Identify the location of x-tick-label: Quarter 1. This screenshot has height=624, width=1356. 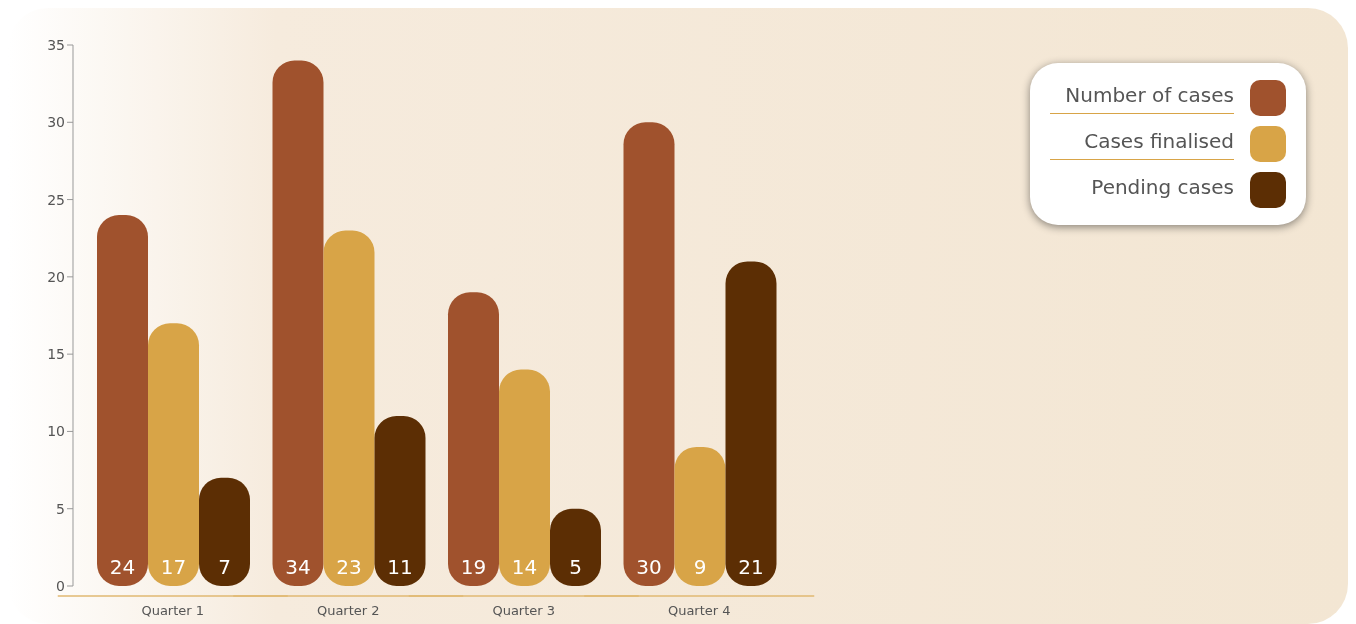
(173, 610).